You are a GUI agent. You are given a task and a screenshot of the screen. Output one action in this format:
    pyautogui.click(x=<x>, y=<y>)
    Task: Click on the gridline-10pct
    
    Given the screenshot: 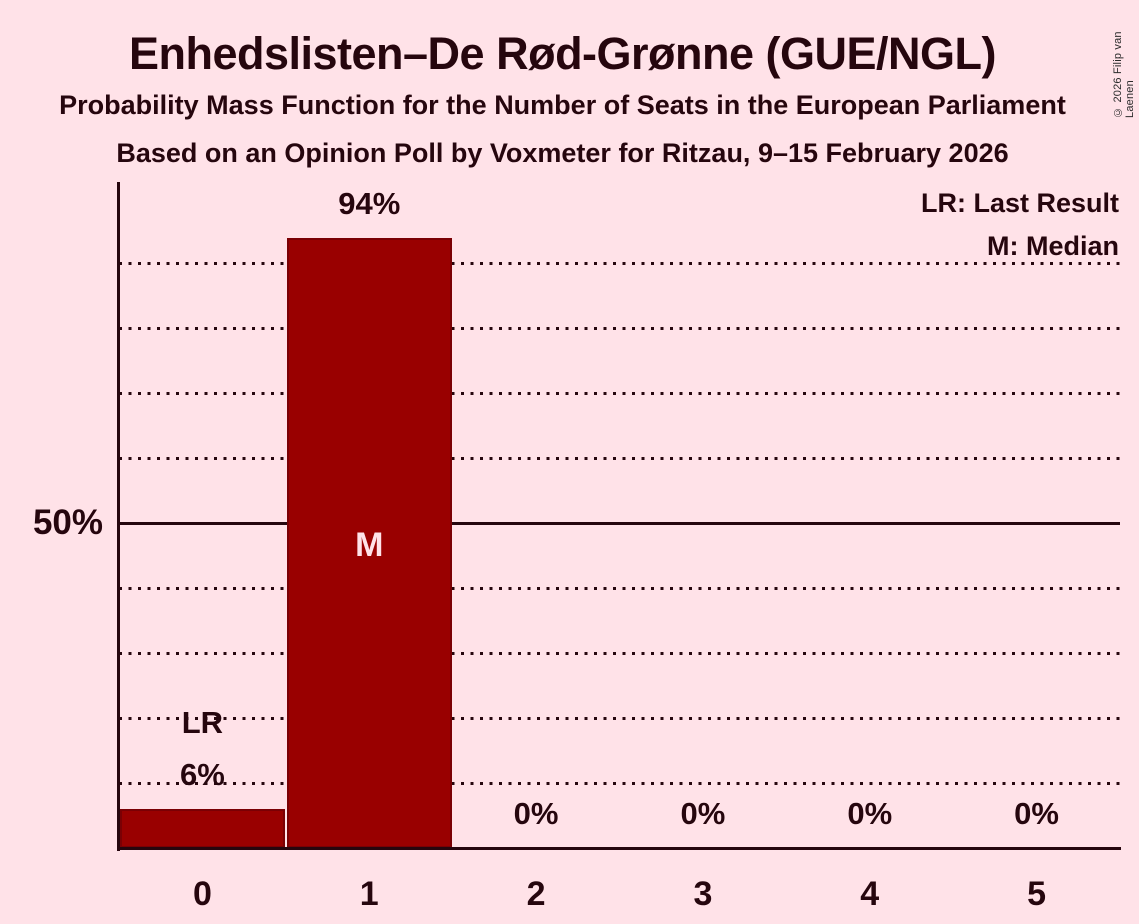 What is the action you would take?
    pyautogui.click(x=619, y=783)
    